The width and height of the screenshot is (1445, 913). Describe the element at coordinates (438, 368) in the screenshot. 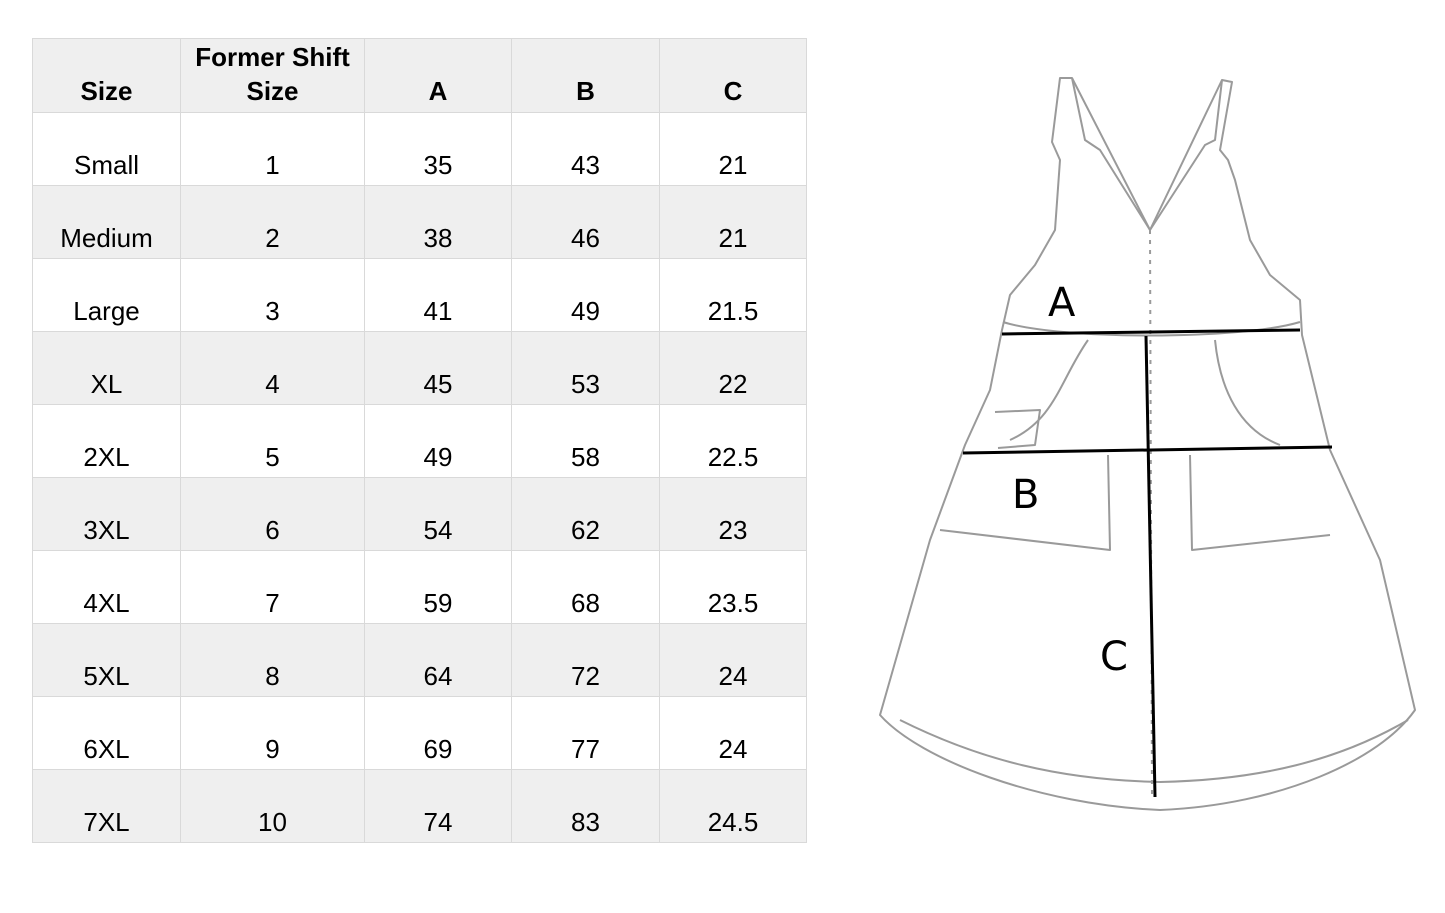

I see `table-cell: 45` at that location.